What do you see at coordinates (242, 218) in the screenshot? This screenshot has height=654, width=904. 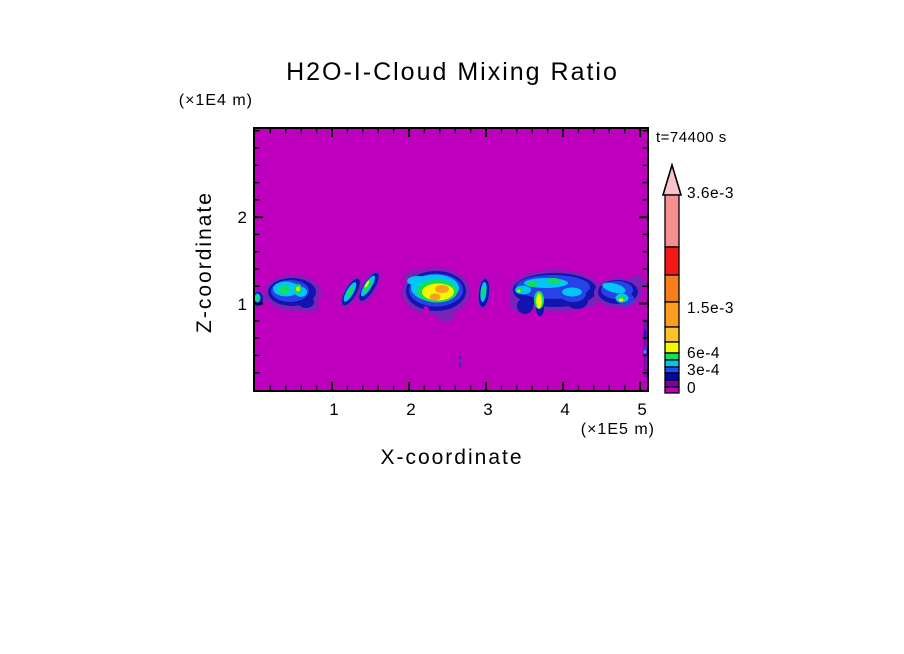 I see `y-tick-label: 2` at bounding box center [242, 218].